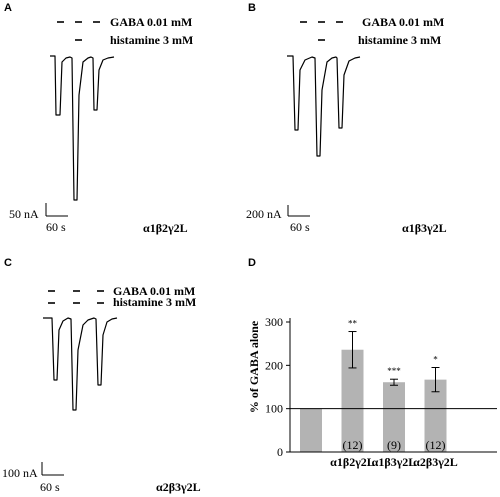  Describe the element at coordinates (353, 324) in the screenshot. I see `significance-marker: **` at that location.